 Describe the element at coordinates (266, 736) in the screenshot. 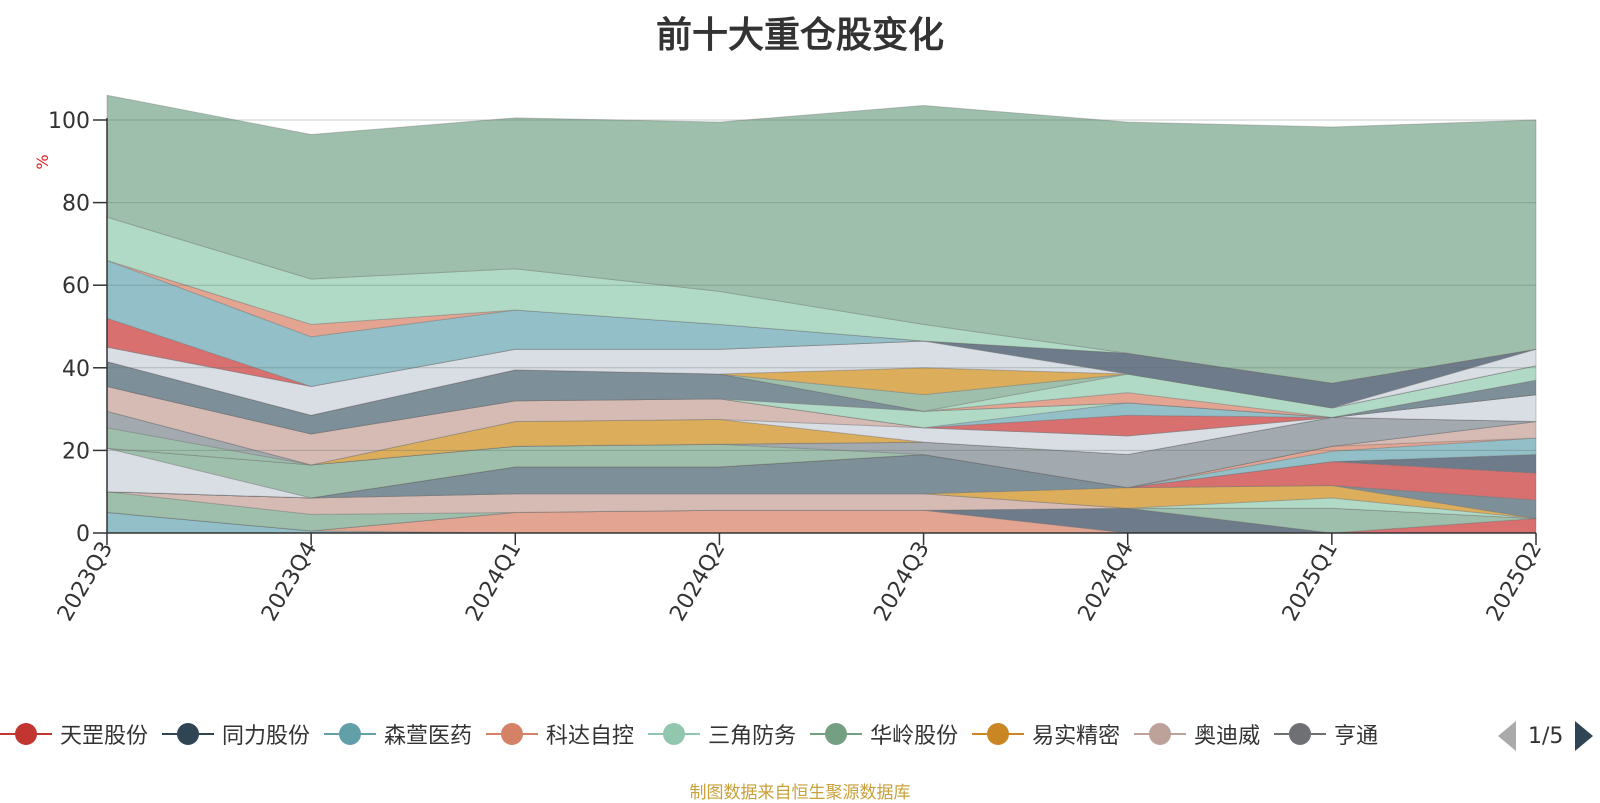

I see `legend-label: 同力股份` at that location.